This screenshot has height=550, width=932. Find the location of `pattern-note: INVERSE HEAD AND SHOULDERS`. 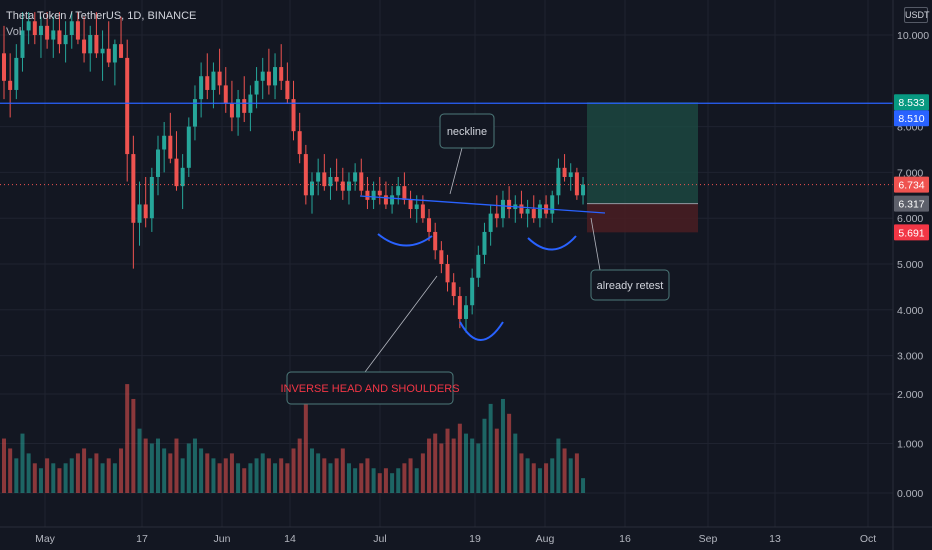

pattern-note: INVERSE HEAD AND SHOULDERS is located at coordinates (370, 388).